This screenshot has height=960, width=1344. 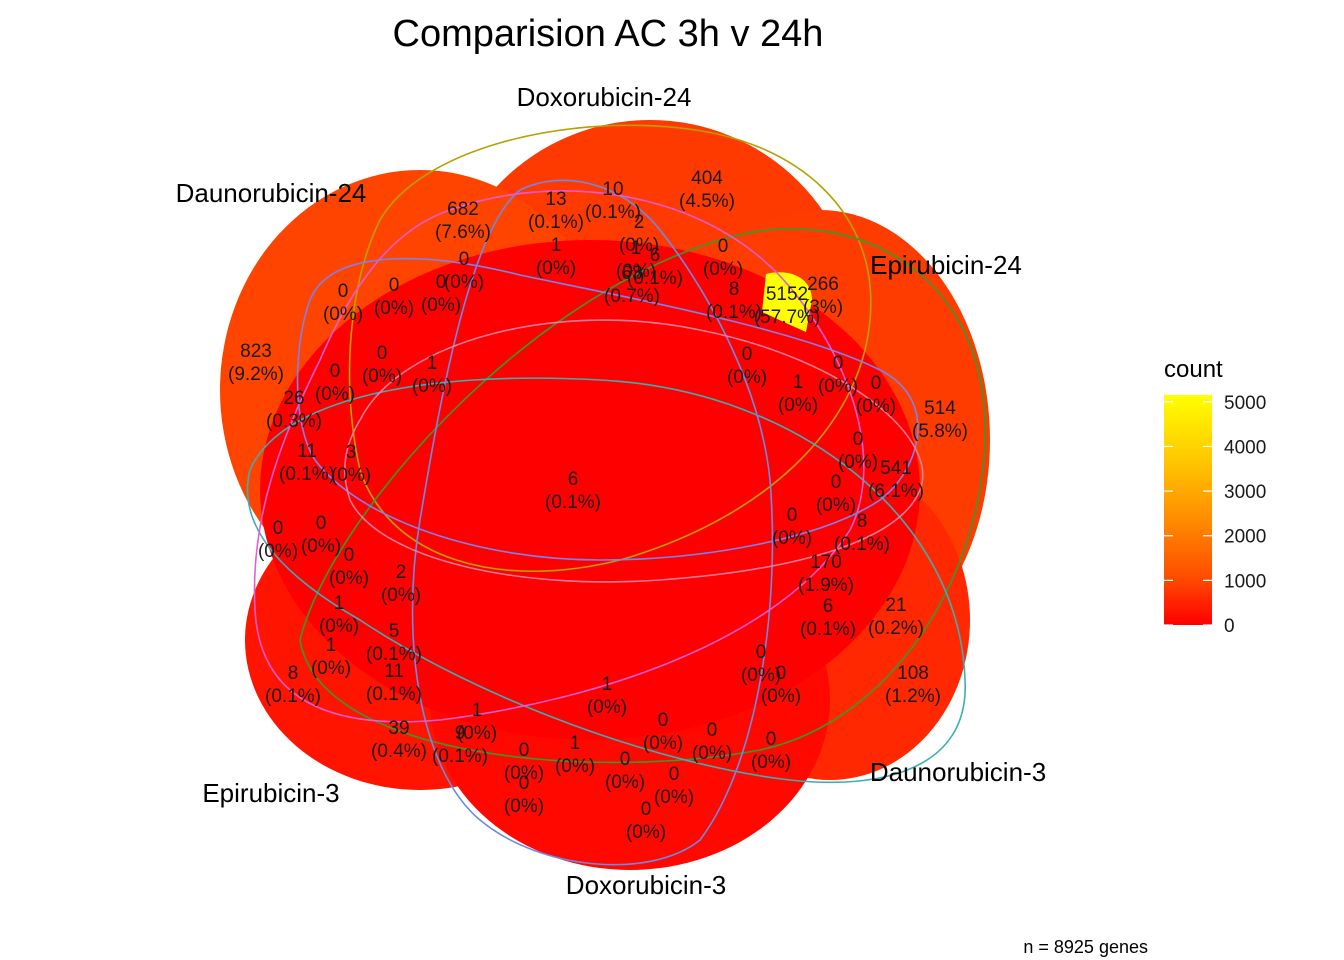 I want to click on region-count-label: 404, so click(x=707, y=178).